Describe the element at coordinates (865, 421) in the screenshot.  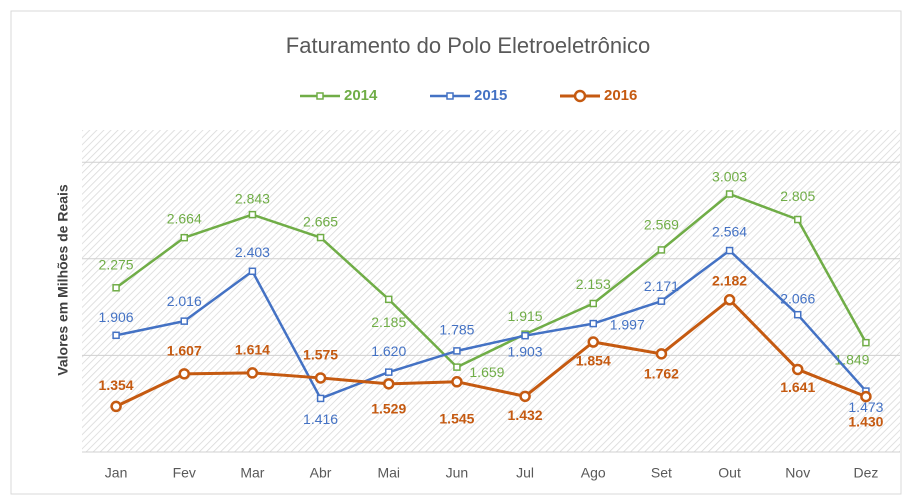
I see `data-label: 1.430` at that location.